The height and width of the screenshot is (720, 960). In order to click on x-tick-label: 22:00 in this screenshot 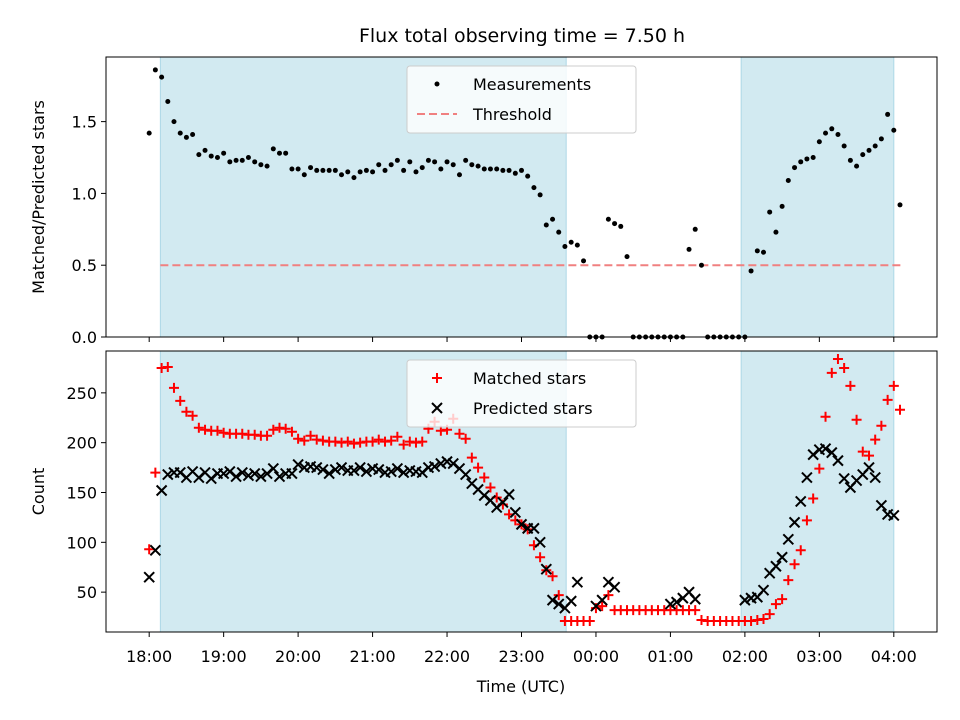, I will do `click(447, 656)`.